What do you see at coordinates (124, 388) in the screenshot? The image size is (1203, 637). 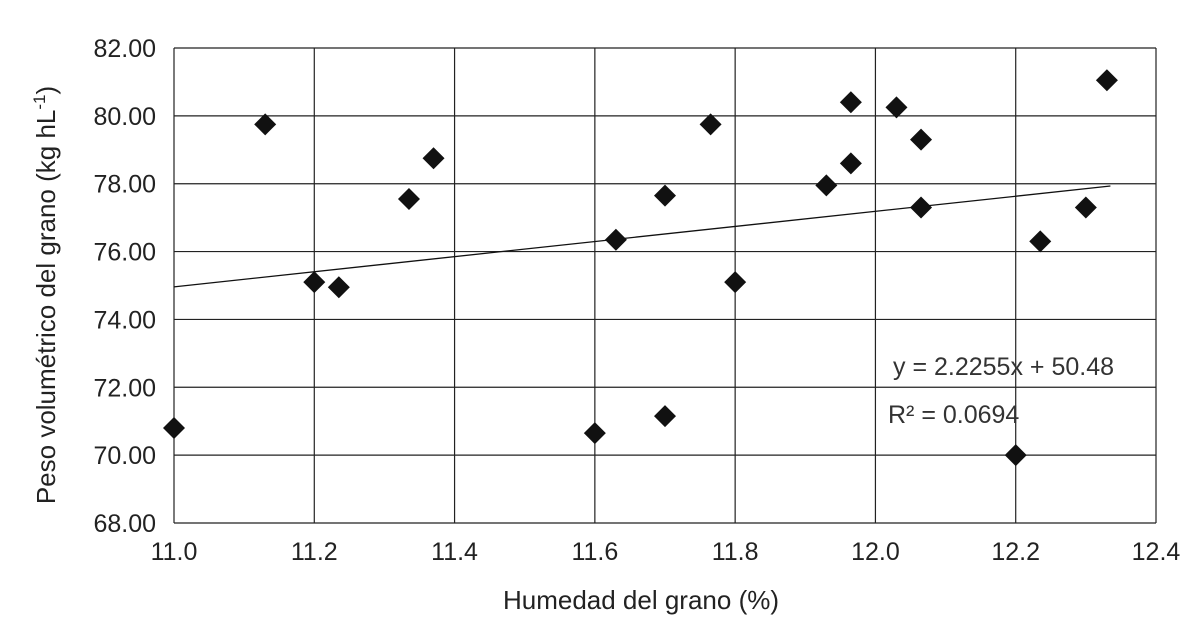 I see `y-tick-label: 72.00` at bounding box center [124, 388].